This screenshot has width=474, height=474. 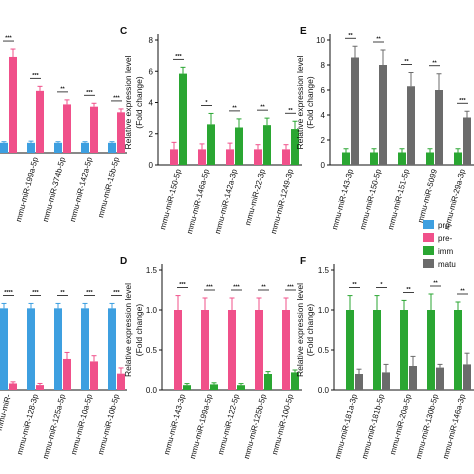 I want to click on x-tick-label: mmu-miR-5099, so click(x=427, y=196).